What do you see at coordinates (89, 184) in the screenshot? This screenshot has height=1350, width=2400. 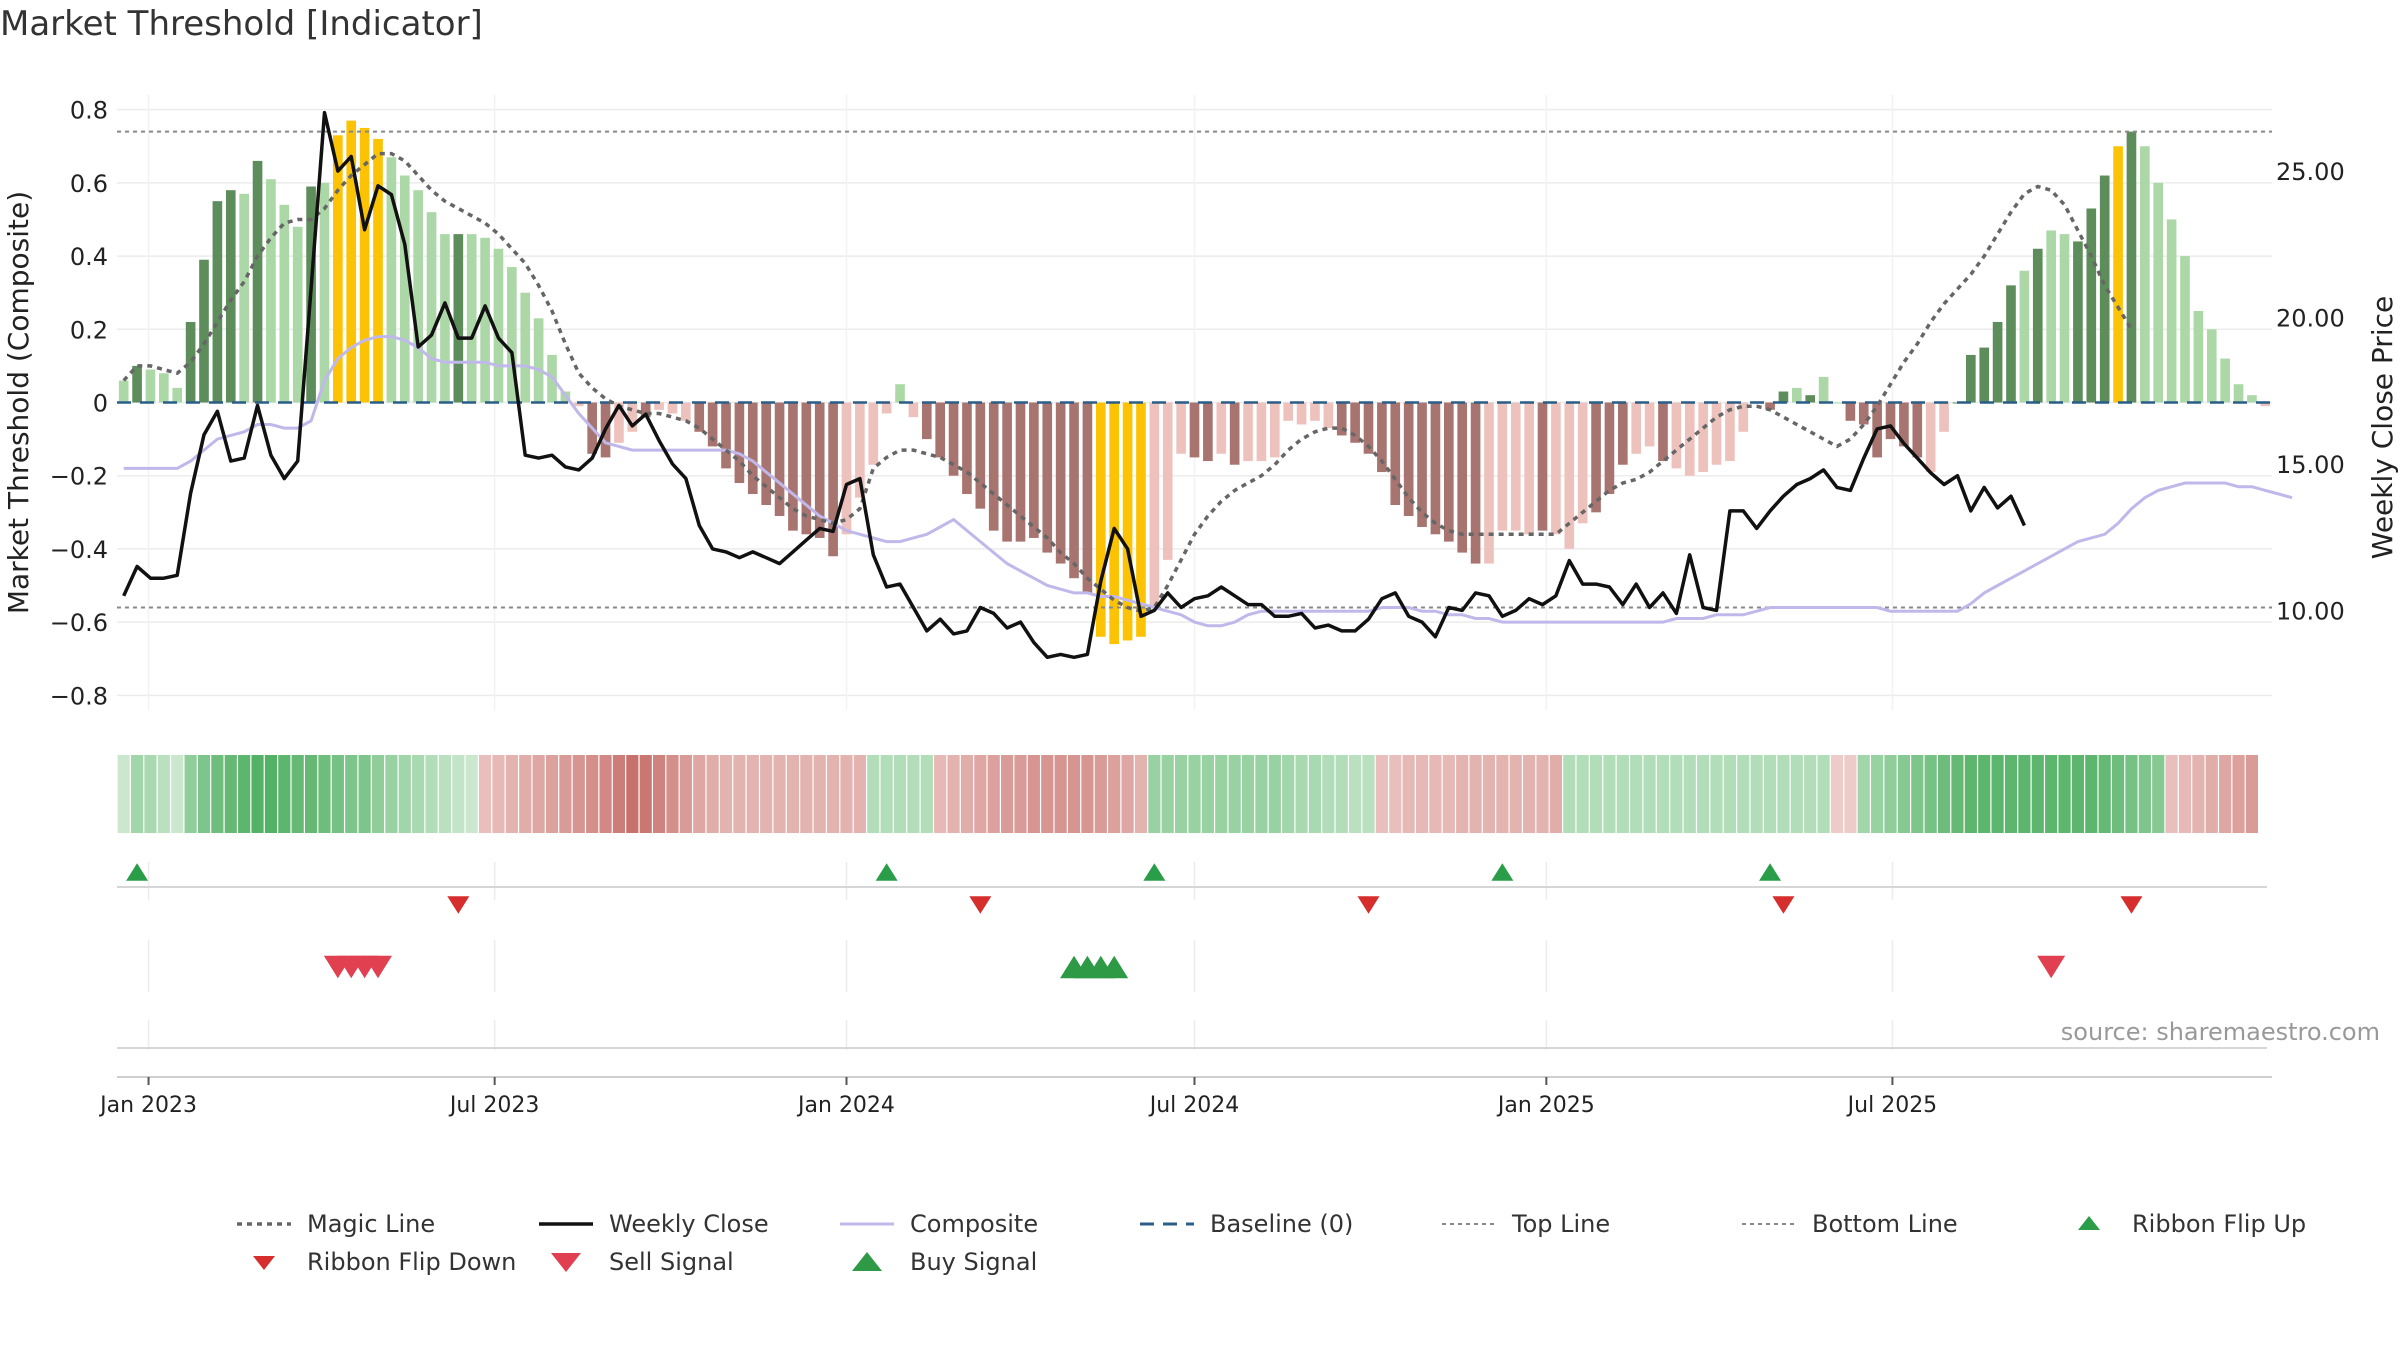 I see `y-left-tick-label: 0.6` at bounding box center [89, 184].